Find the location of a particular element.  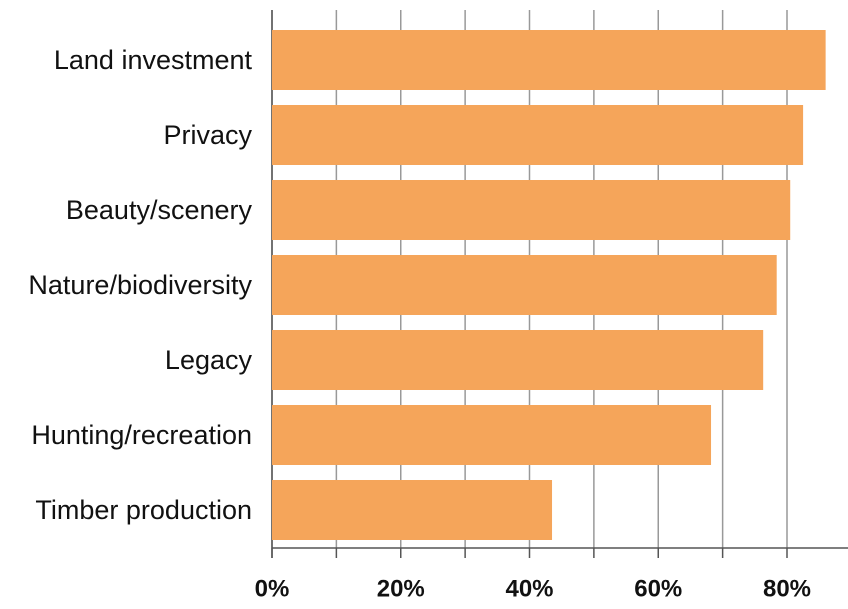

y-tick-label: Nature/biodiversity is located at coordinates (140, 285).